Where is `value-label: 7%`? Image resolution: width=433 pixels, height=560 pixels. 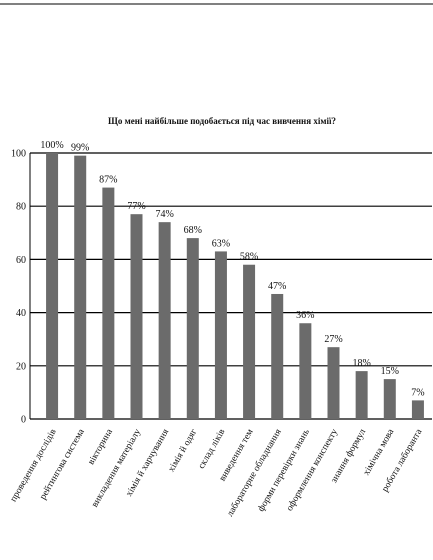 value-label: 7% is located at coordinates (417, 392).